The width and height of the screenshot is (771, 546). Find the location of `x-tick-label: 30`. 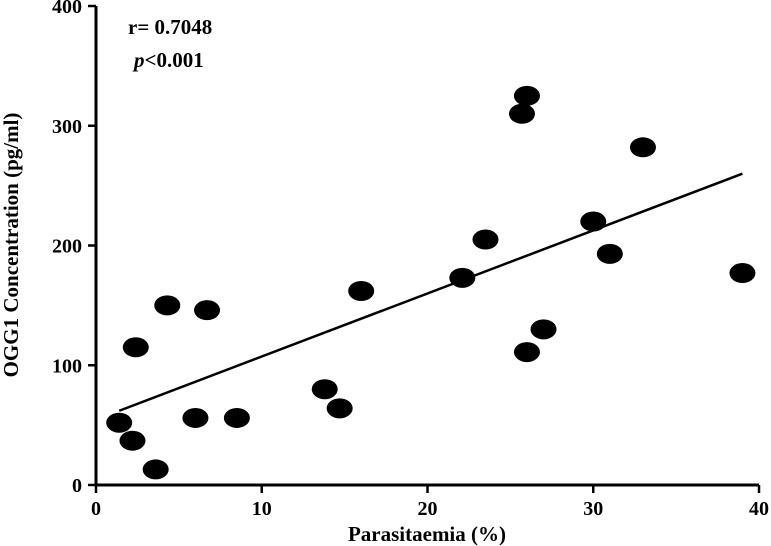

x-tick-label: 30 is located at coordinates (593, 509).